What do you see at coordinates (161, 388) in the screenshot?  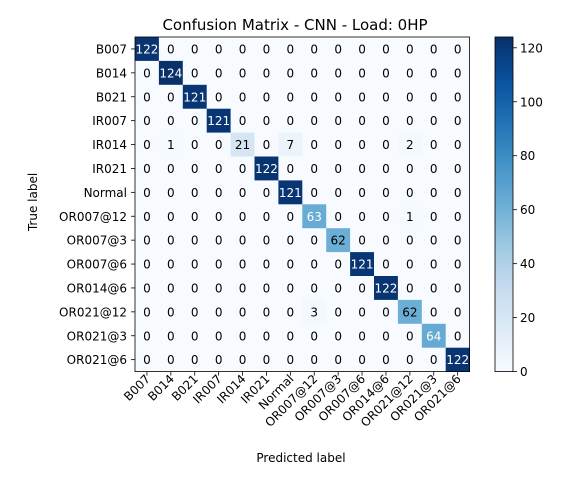 I see `x-tick-label: B014` at bounding box center [161, 388].